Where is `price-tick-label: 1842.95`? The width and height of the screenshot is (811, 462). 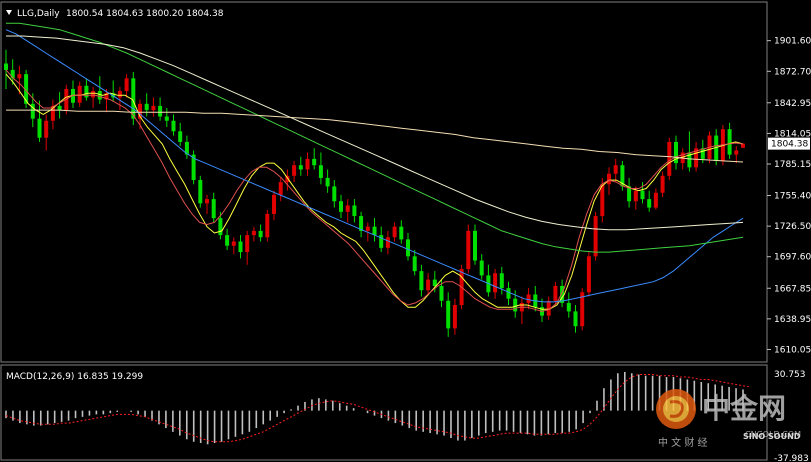 price-tick-label: 1842.95 is located at coordinates (792, 104).